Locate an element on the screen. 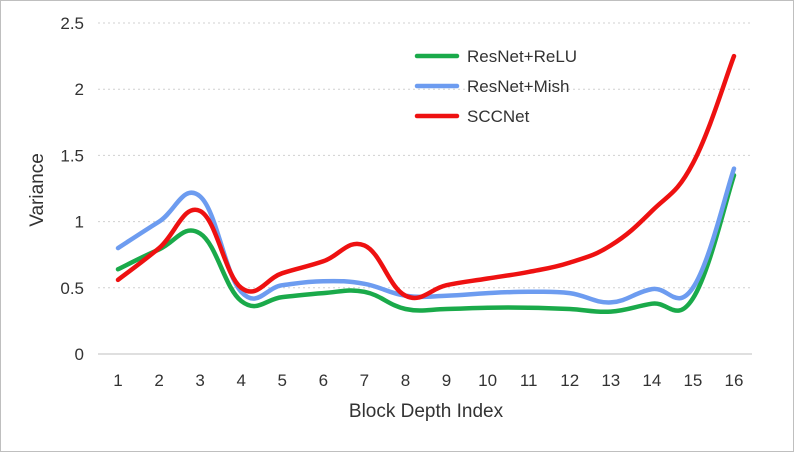  x-tick-label: 2 is located at coordinates (158, 380).